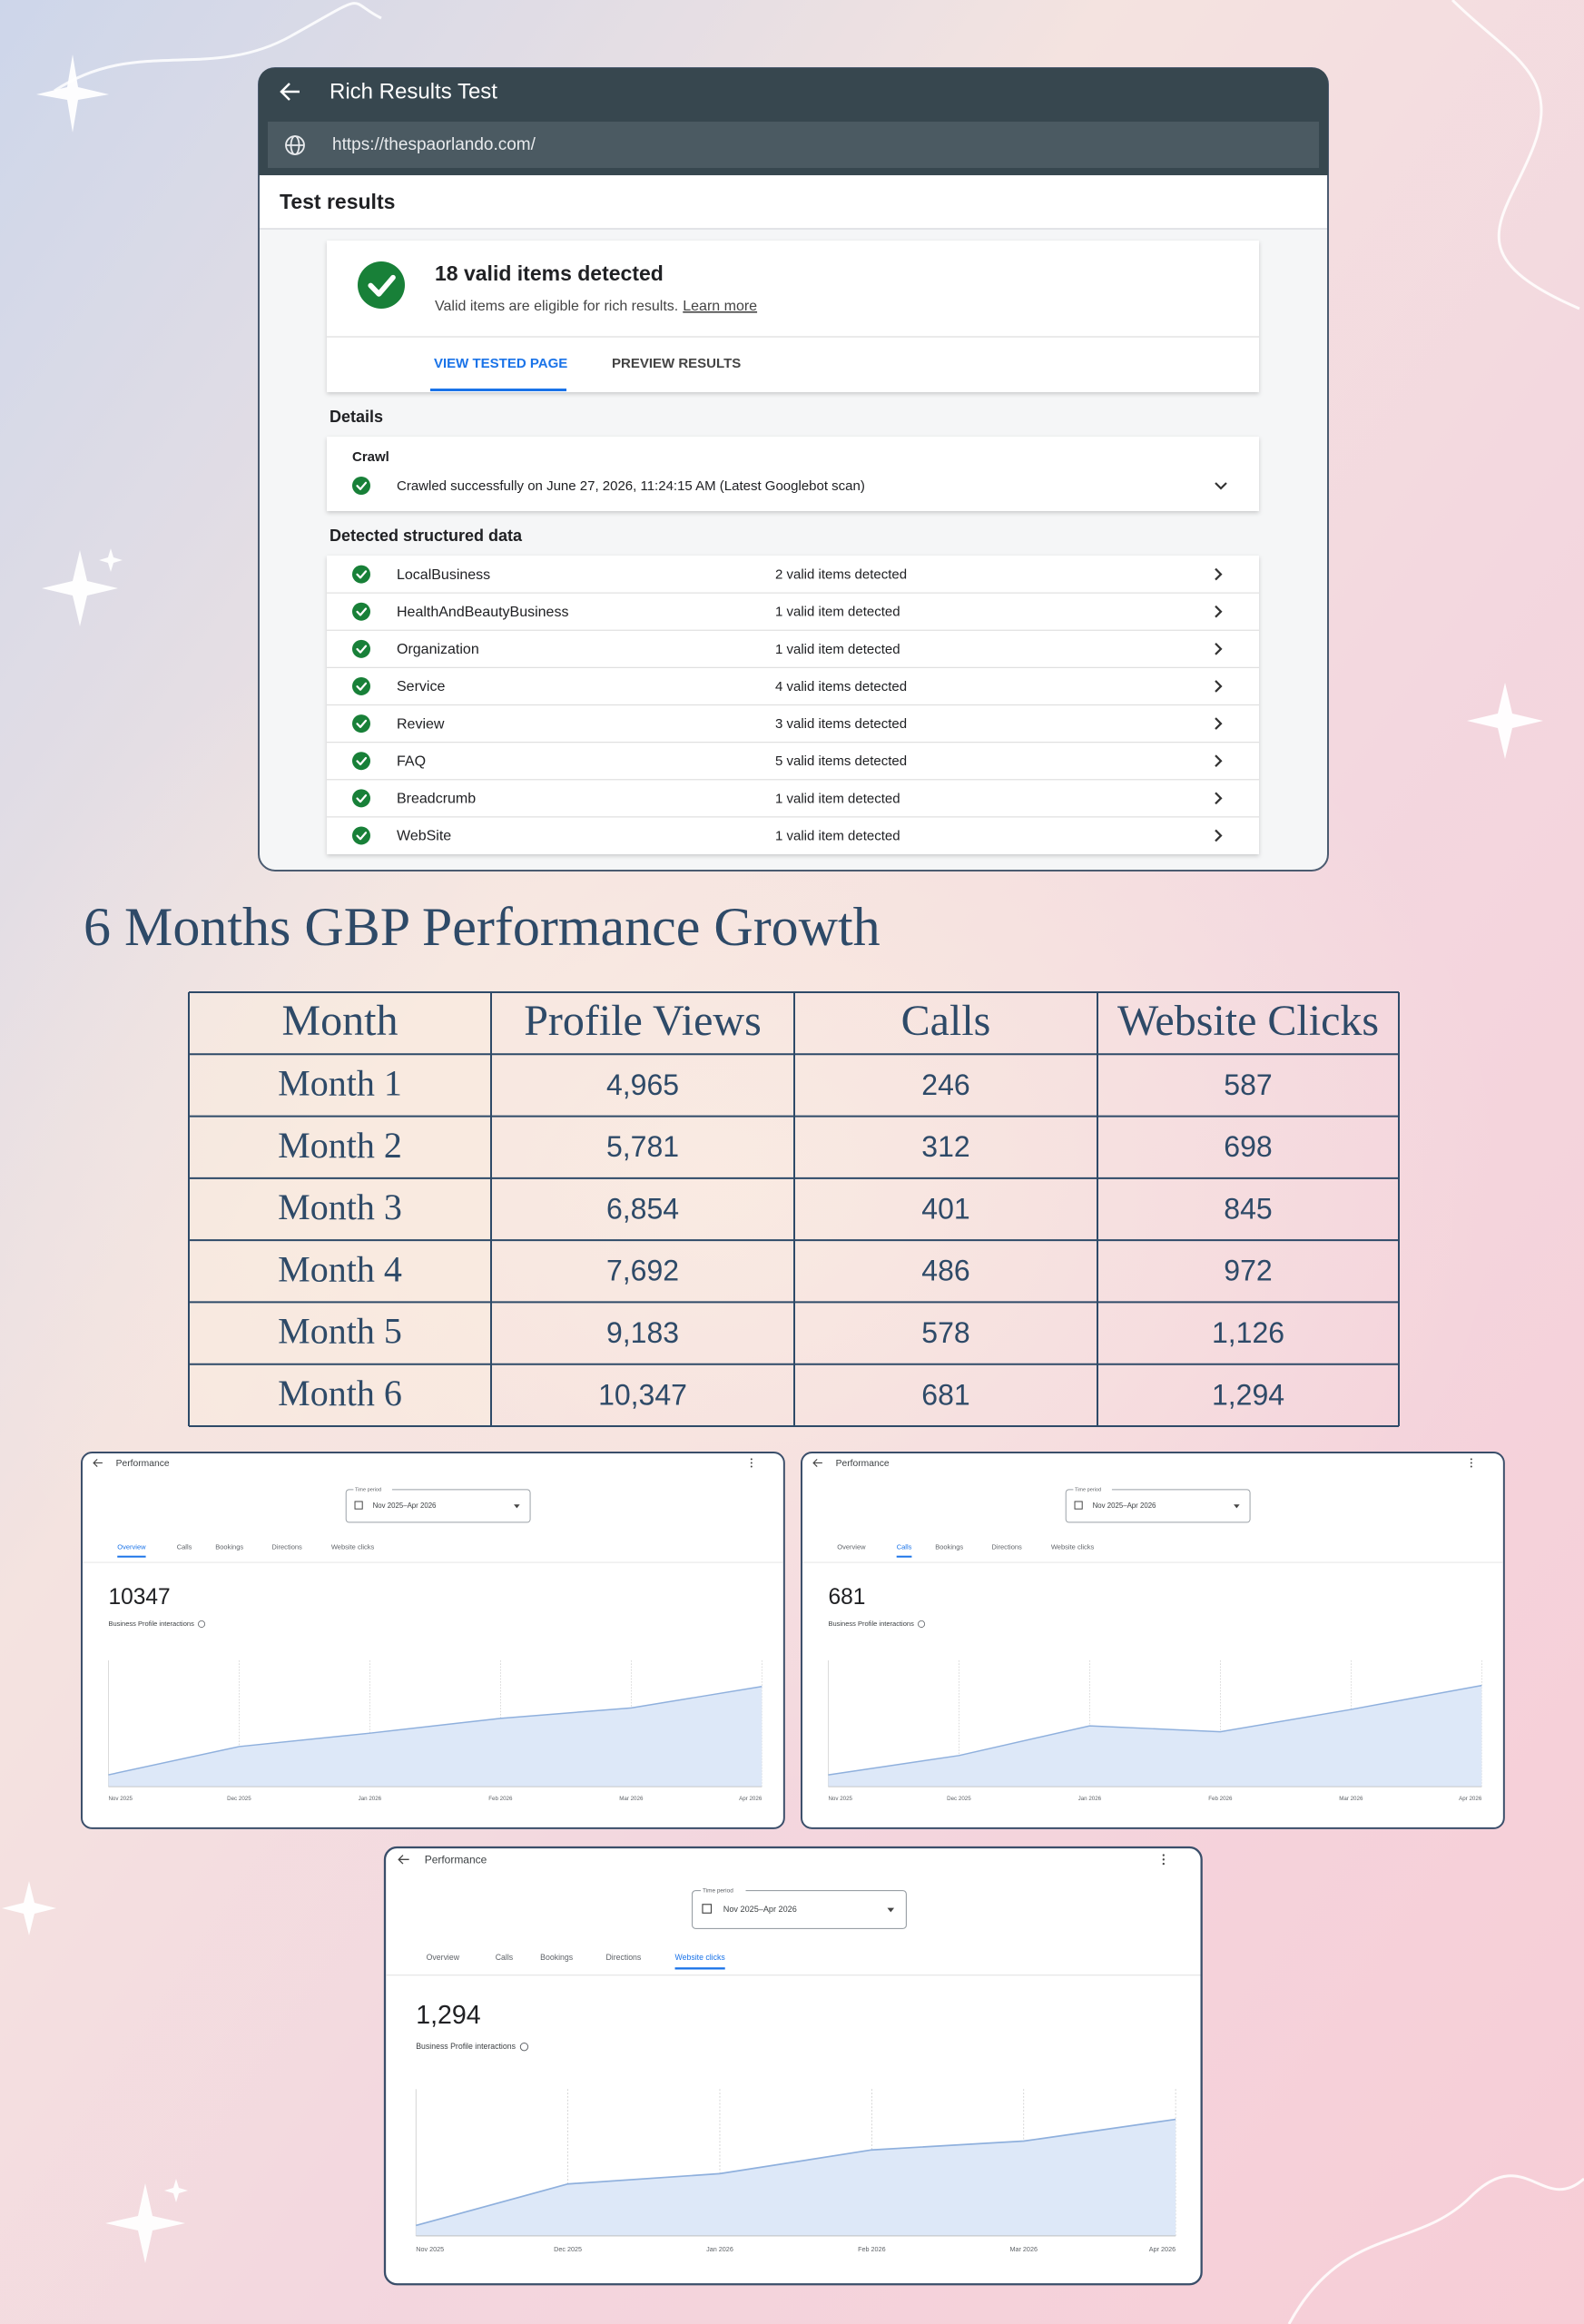 The width and height of the screenshot is (1584, 2324). I want to click on results-bar, so click(793, 202).